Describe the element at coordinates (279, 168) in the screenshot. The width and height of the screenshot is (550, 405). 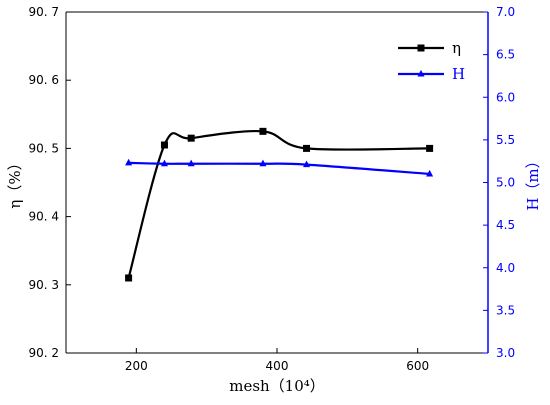
I see `series-head-line` at that location.